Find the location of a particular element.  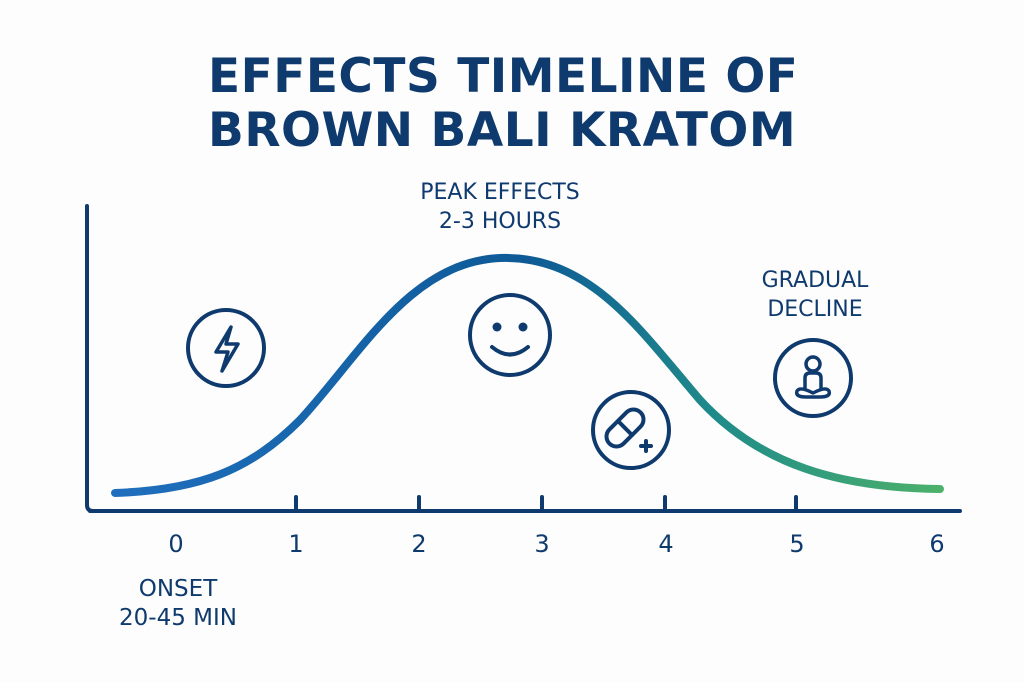

onset-label-line-1: ONSET is located at coordinates (178, 589).